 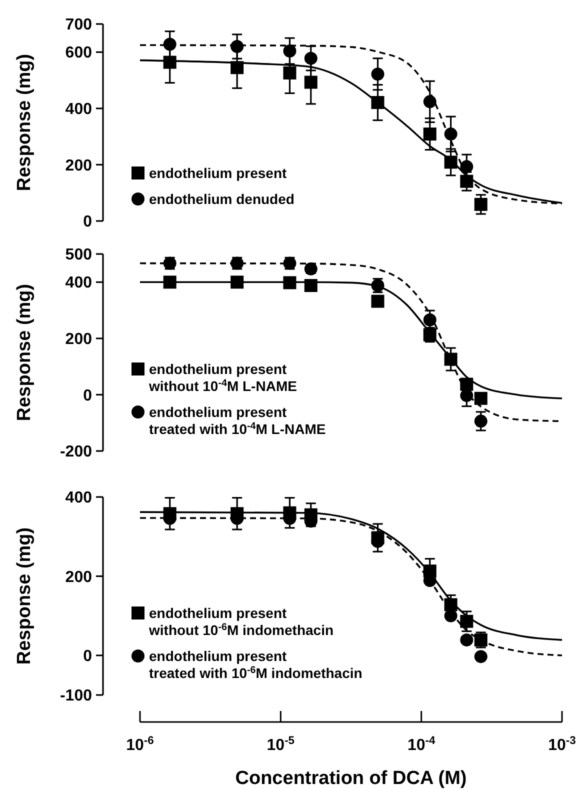 I want to click on legend-label: endothelium present without 10$^{-6}$M indomethacin, so click(x=241, y=621).